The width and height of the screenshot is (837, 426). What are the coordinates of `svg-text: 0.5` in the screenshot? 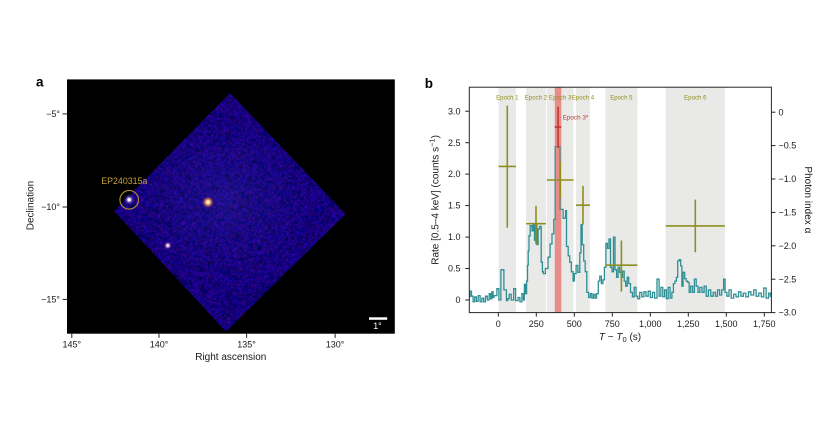 It's located at (454, 269).